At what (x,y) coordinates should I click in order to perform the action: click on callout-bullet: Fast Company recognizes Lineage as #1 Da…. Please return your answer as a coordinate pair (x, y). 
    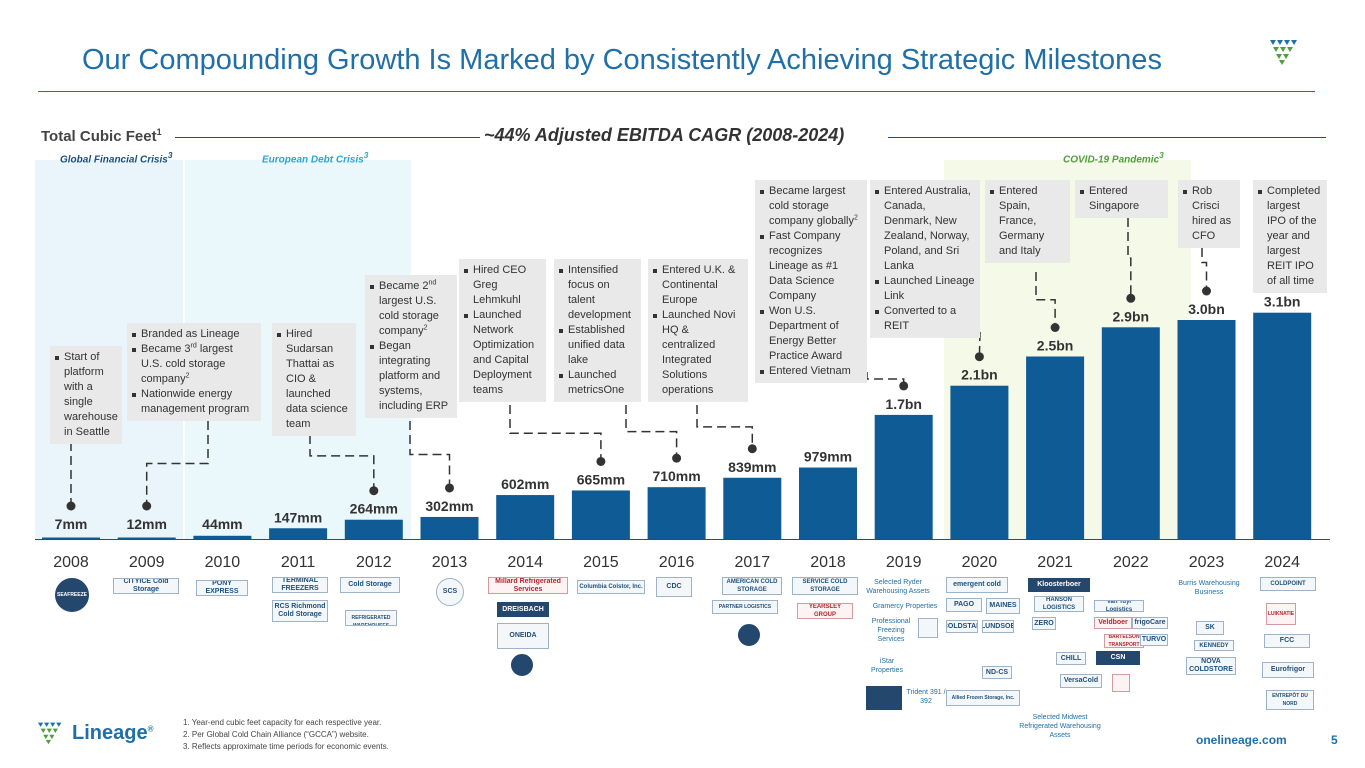
    Looking at the image, I should click on (811, 266).